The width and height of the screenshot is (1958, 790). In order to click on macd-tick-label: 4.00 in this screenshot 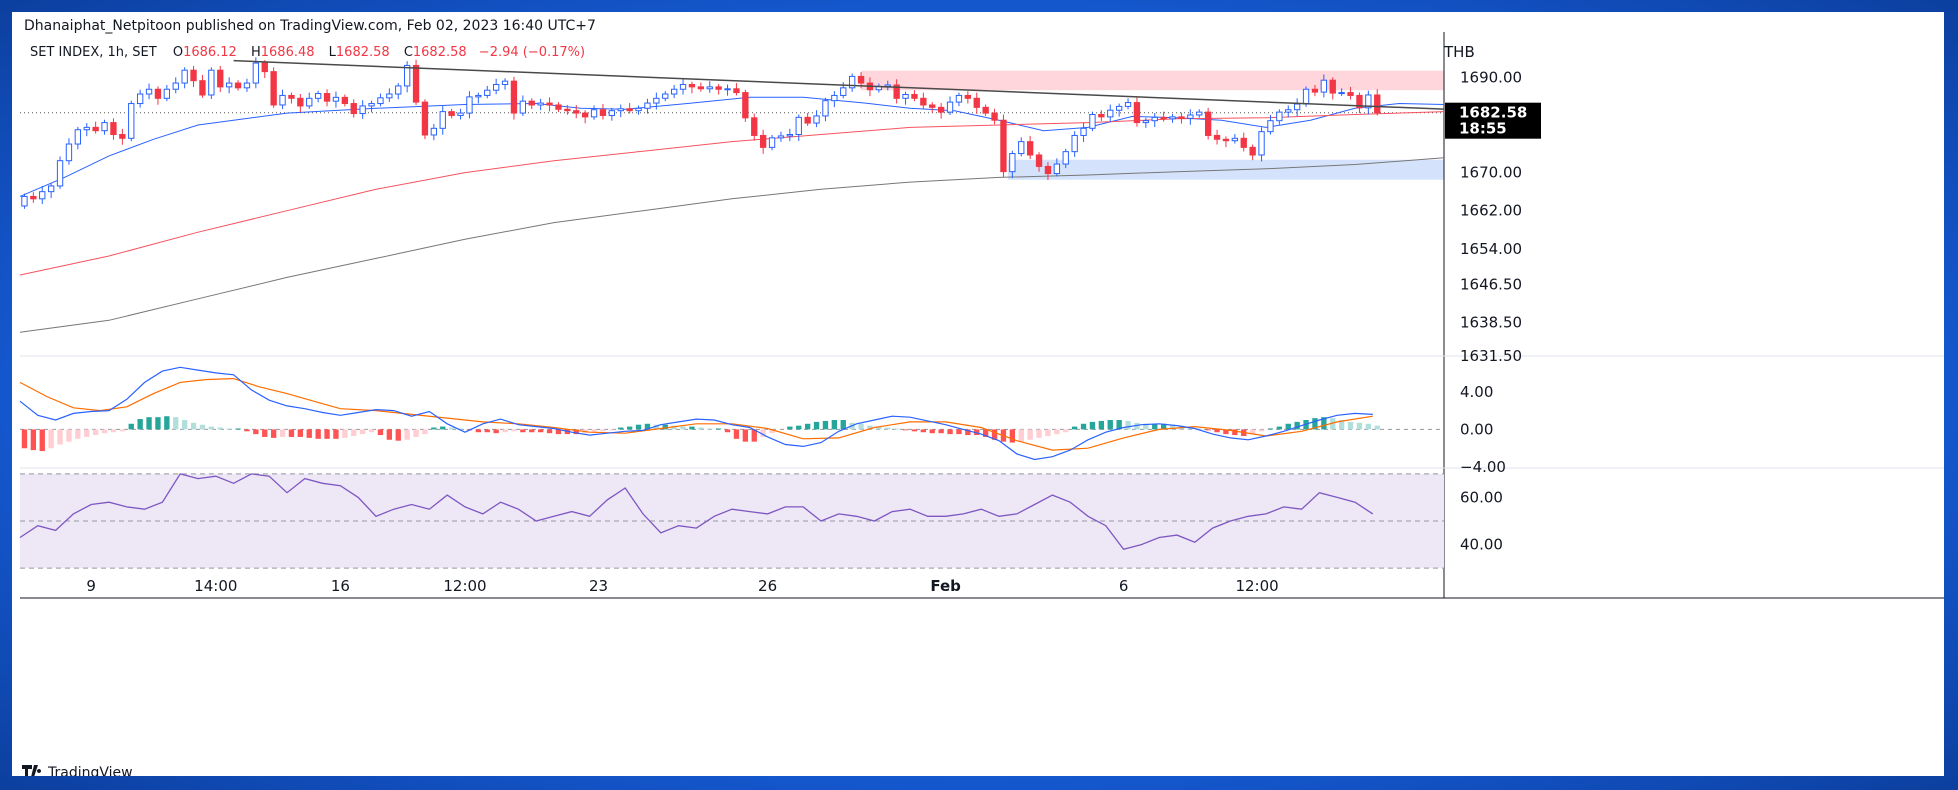, I will do `click(1476, 392)`.